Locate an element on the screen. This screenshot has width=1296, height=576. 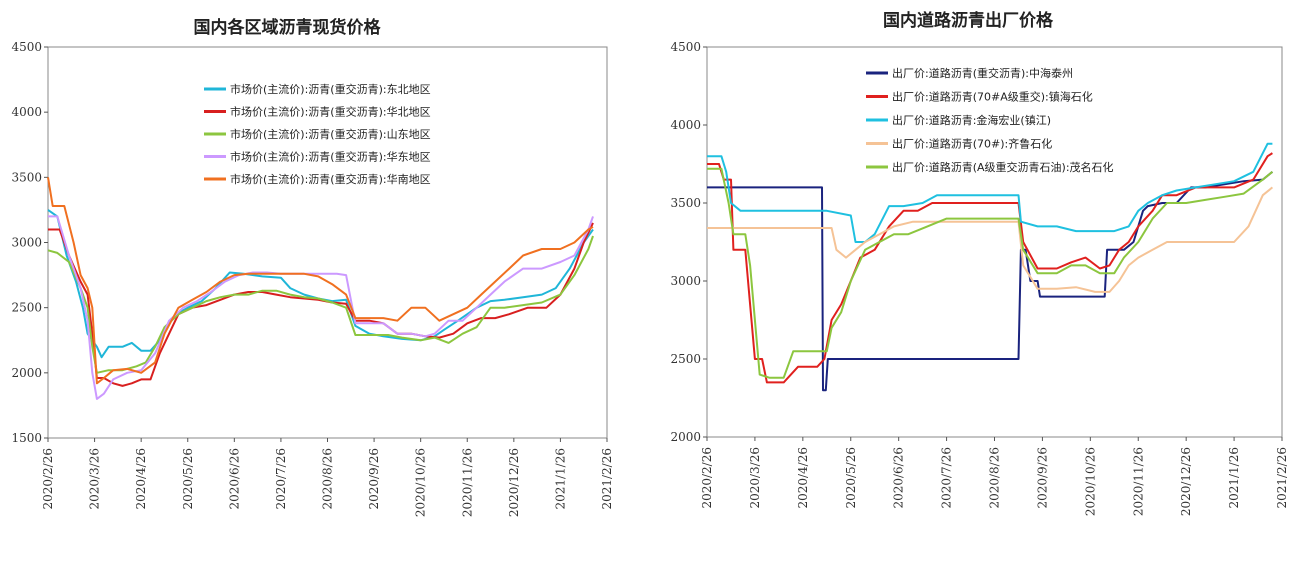
legend-label: 出厂价:道路沥青(A级重交沥青石油):茂名石化 is located at coordinates (1003, 167).